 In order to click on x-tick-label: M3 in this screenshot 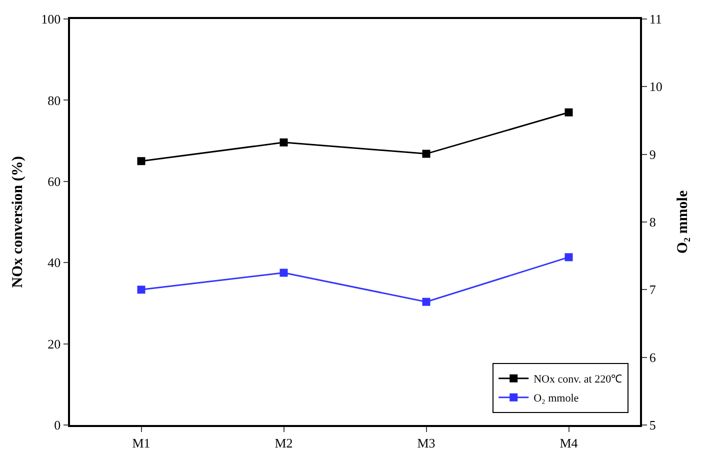, I will do `click(426, 442)`.